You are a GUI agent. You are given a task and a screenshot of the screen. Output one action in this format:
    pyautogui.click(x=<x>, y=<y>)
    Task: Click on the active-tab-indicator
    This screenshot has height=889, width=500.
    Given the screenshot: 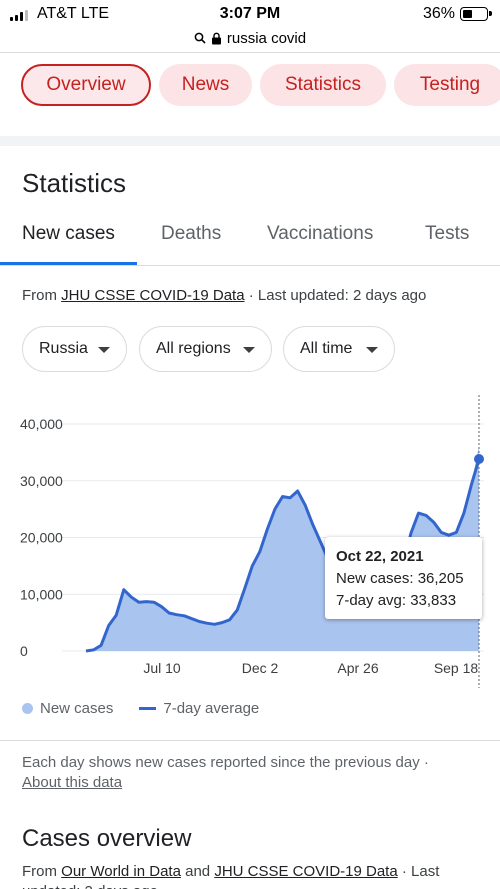 What is the action you would take?
    pyautogui.click(x=68, y=263)
    